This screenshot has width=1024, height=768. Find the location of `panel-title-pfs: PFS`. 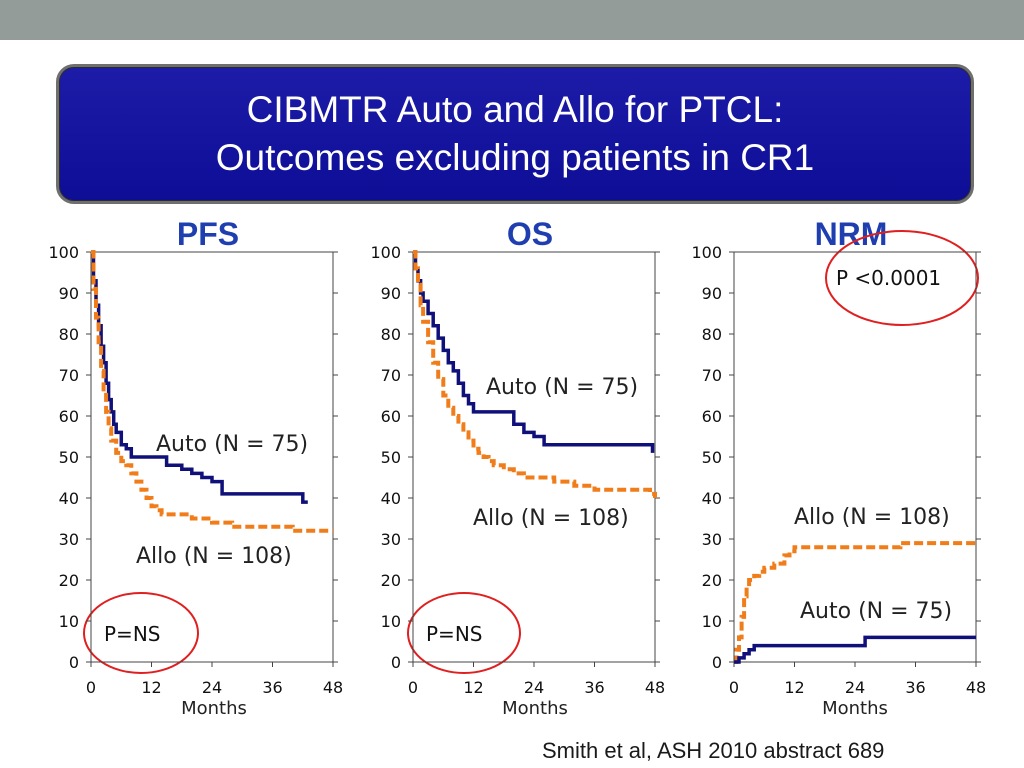

panel-title-pfs: PFS is located at coordinates (208, 234).